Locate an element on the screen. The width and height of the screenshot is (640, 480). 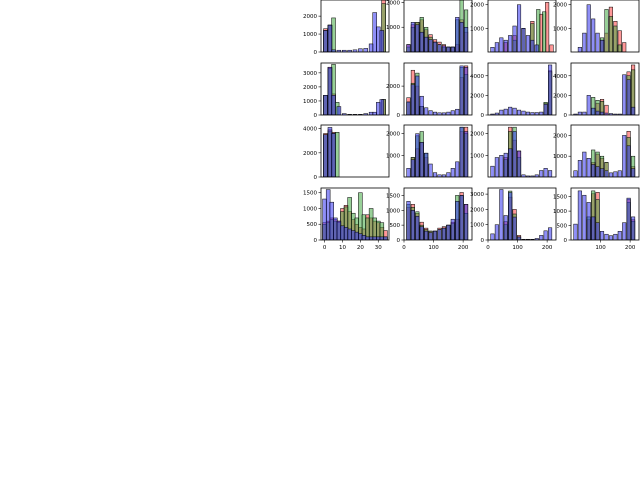
y-tick-label: 3000 is located at coordinates (477, 195).